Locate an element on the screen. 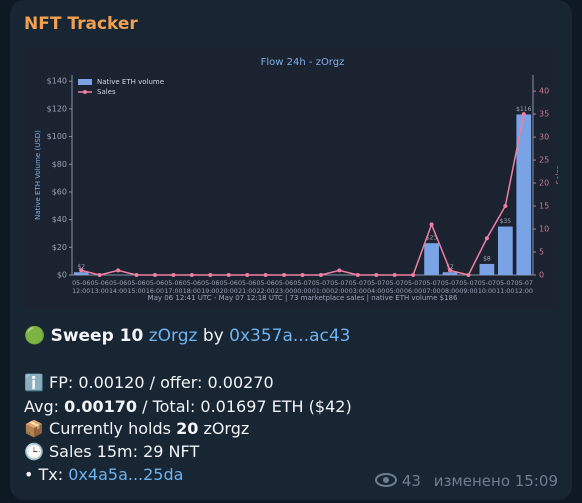  y2-tick-label: 20 is located at coordinates (544, 183).